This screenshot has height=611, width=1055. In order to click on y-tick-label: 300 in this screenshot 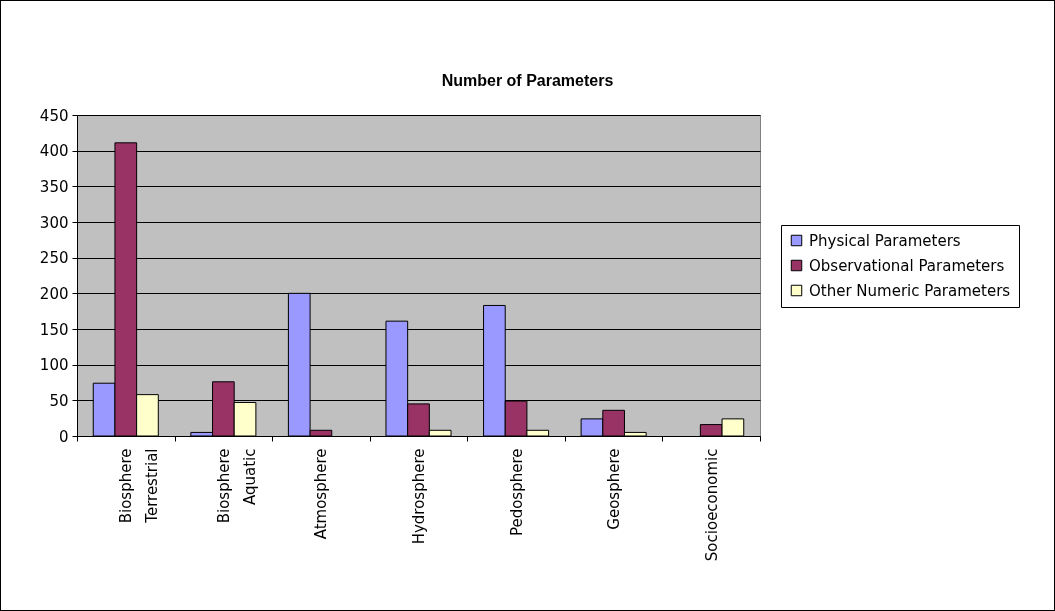, I will do `click(54, 222)`.